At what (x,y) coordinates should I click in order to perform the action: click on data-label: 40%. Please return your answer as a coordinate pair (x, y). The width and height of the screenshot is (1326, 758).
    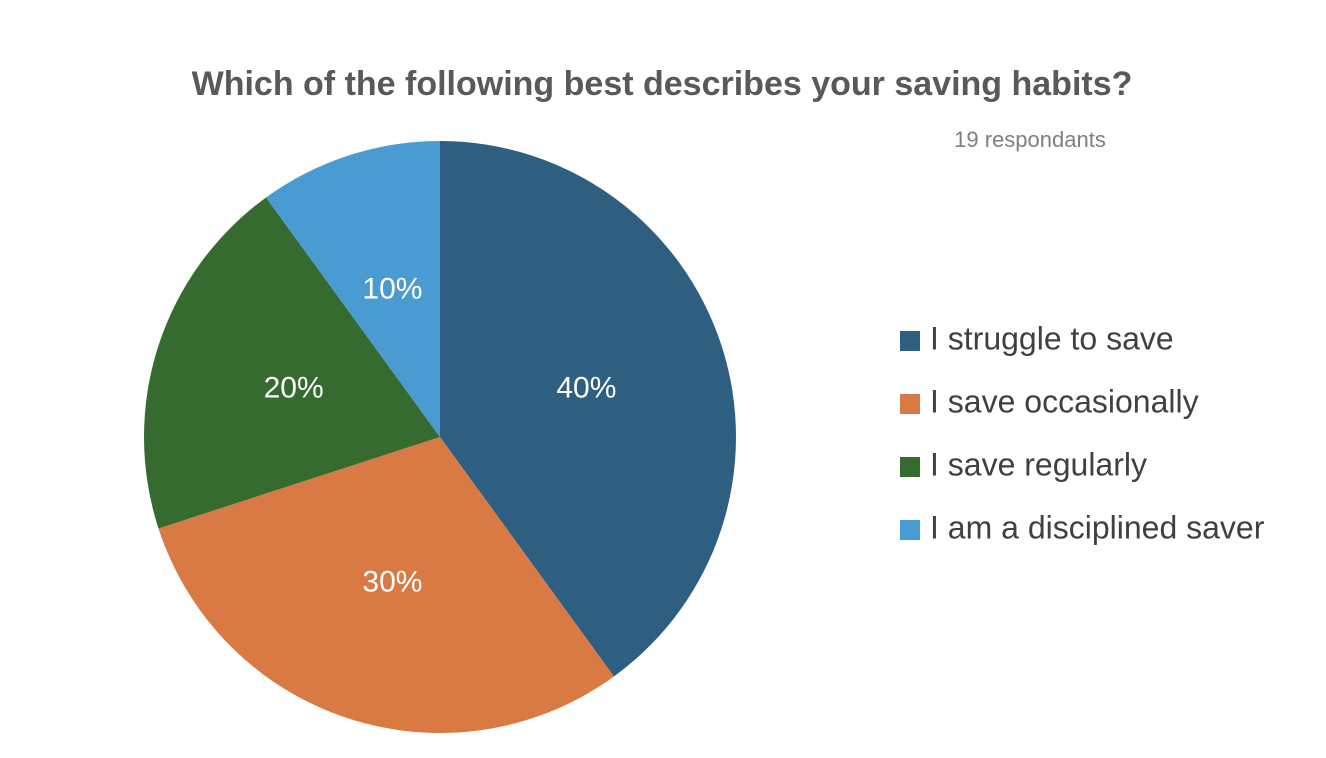
    Looking at the image, I should click on (586, 387).